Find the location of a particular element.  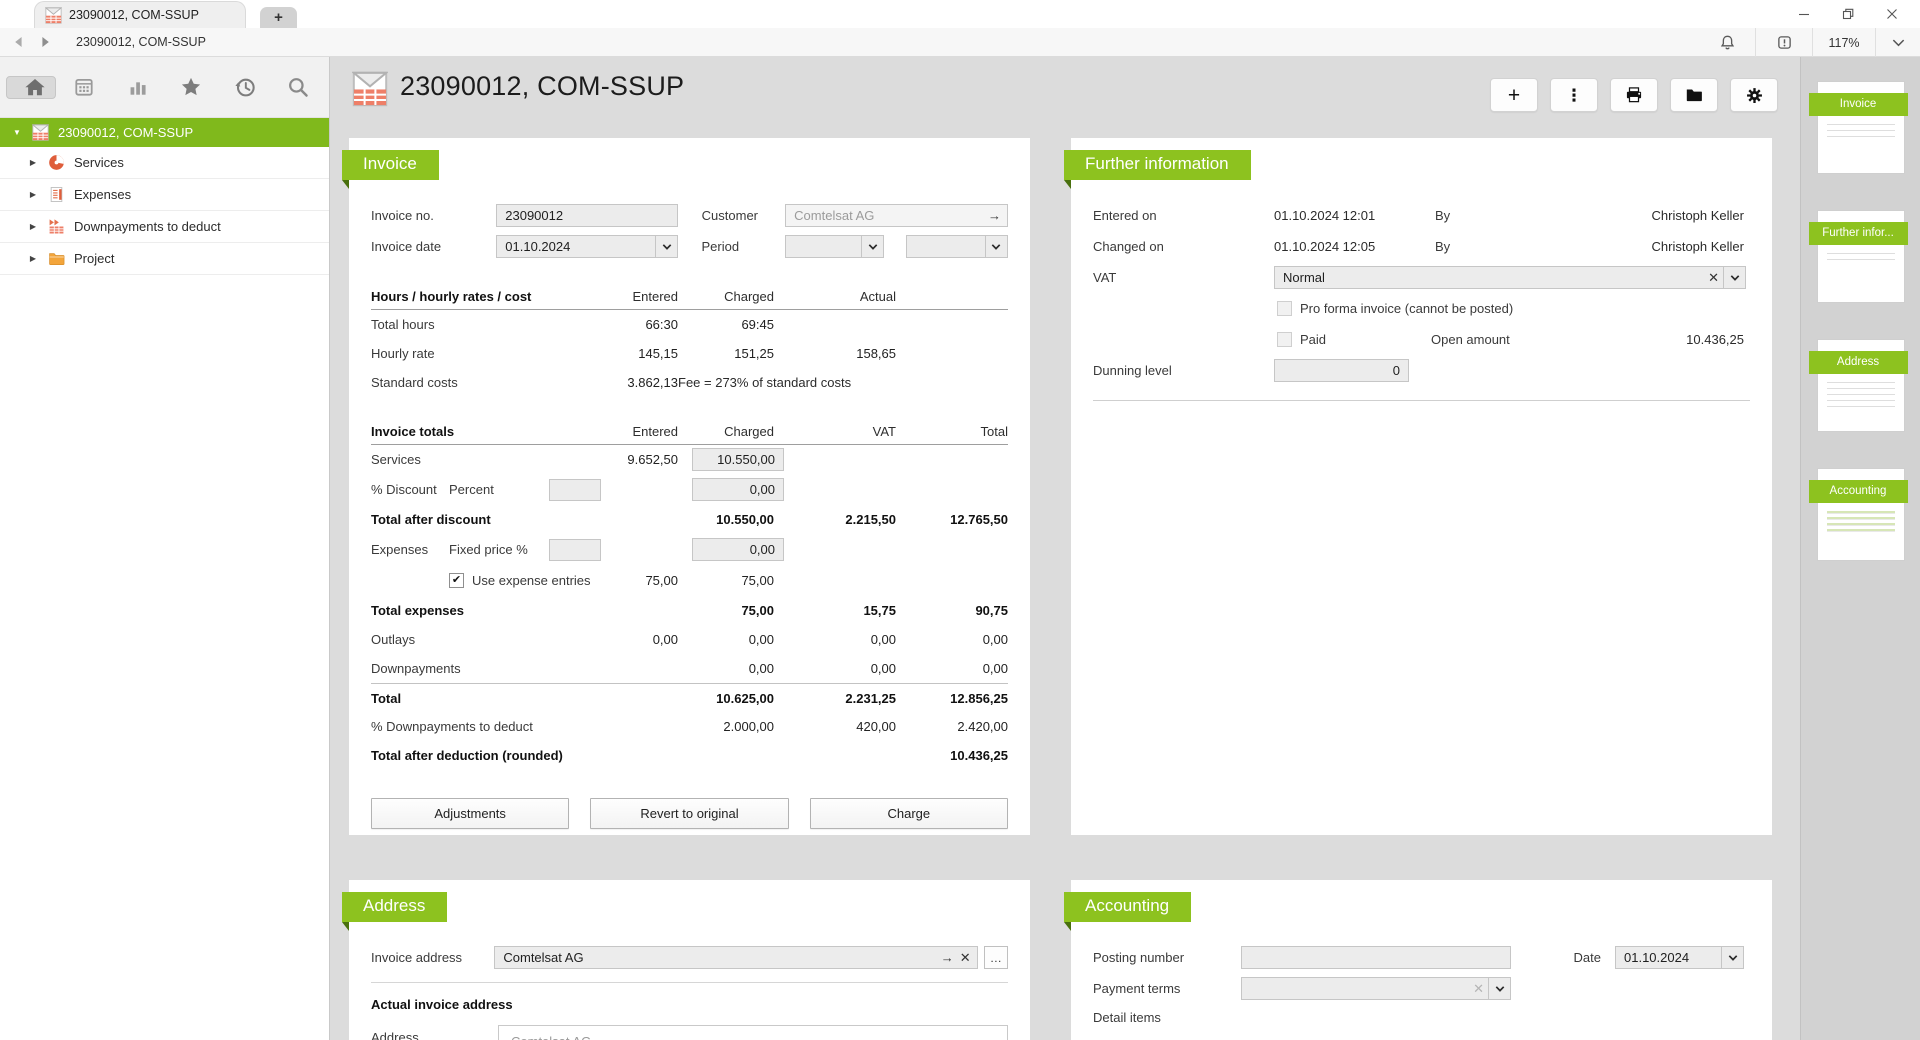

minimize-button is located at coordinates (1804, 14).